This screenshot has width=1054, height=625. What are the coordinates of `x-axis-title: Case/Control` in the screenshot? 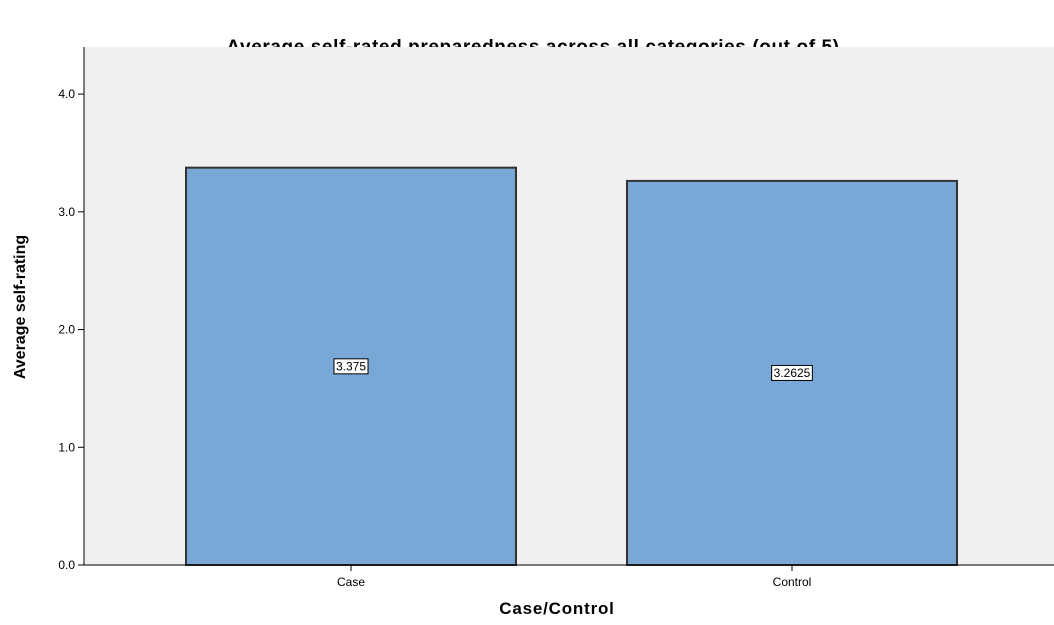 It's located at (556, 608).